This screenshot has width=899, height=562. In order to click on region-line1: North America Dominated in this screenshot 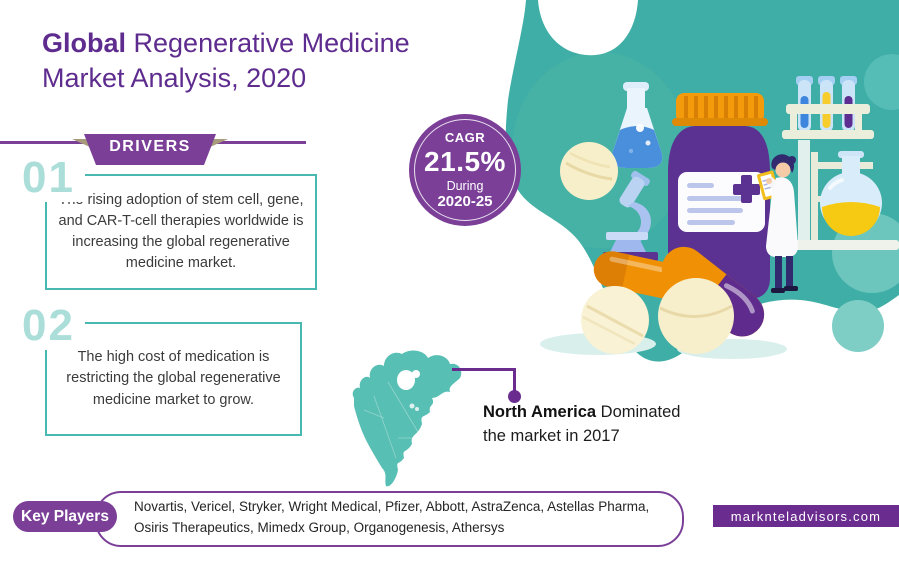, I will do `click(581, 413)`.